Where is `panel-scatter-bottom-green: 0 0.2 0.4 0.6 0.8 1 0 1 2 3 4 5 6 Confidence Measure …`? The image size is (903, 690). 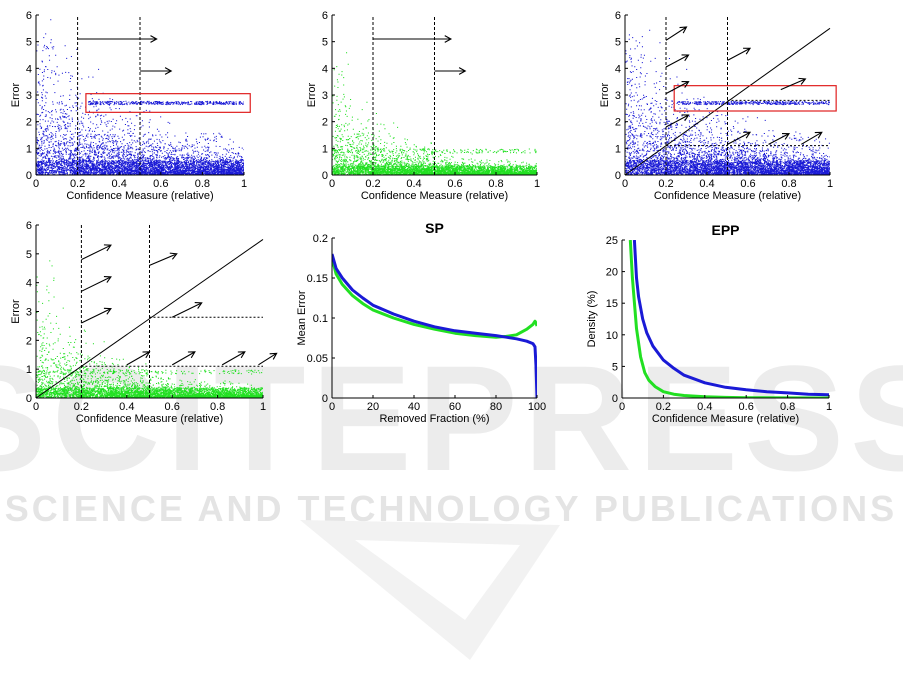 panel-scatter-bottom-green: 0 0.2 0.4 0.6 0.8 1 0 1 2 3 4 5 6 Confidence Measure … is located at coordinates (144, 322).